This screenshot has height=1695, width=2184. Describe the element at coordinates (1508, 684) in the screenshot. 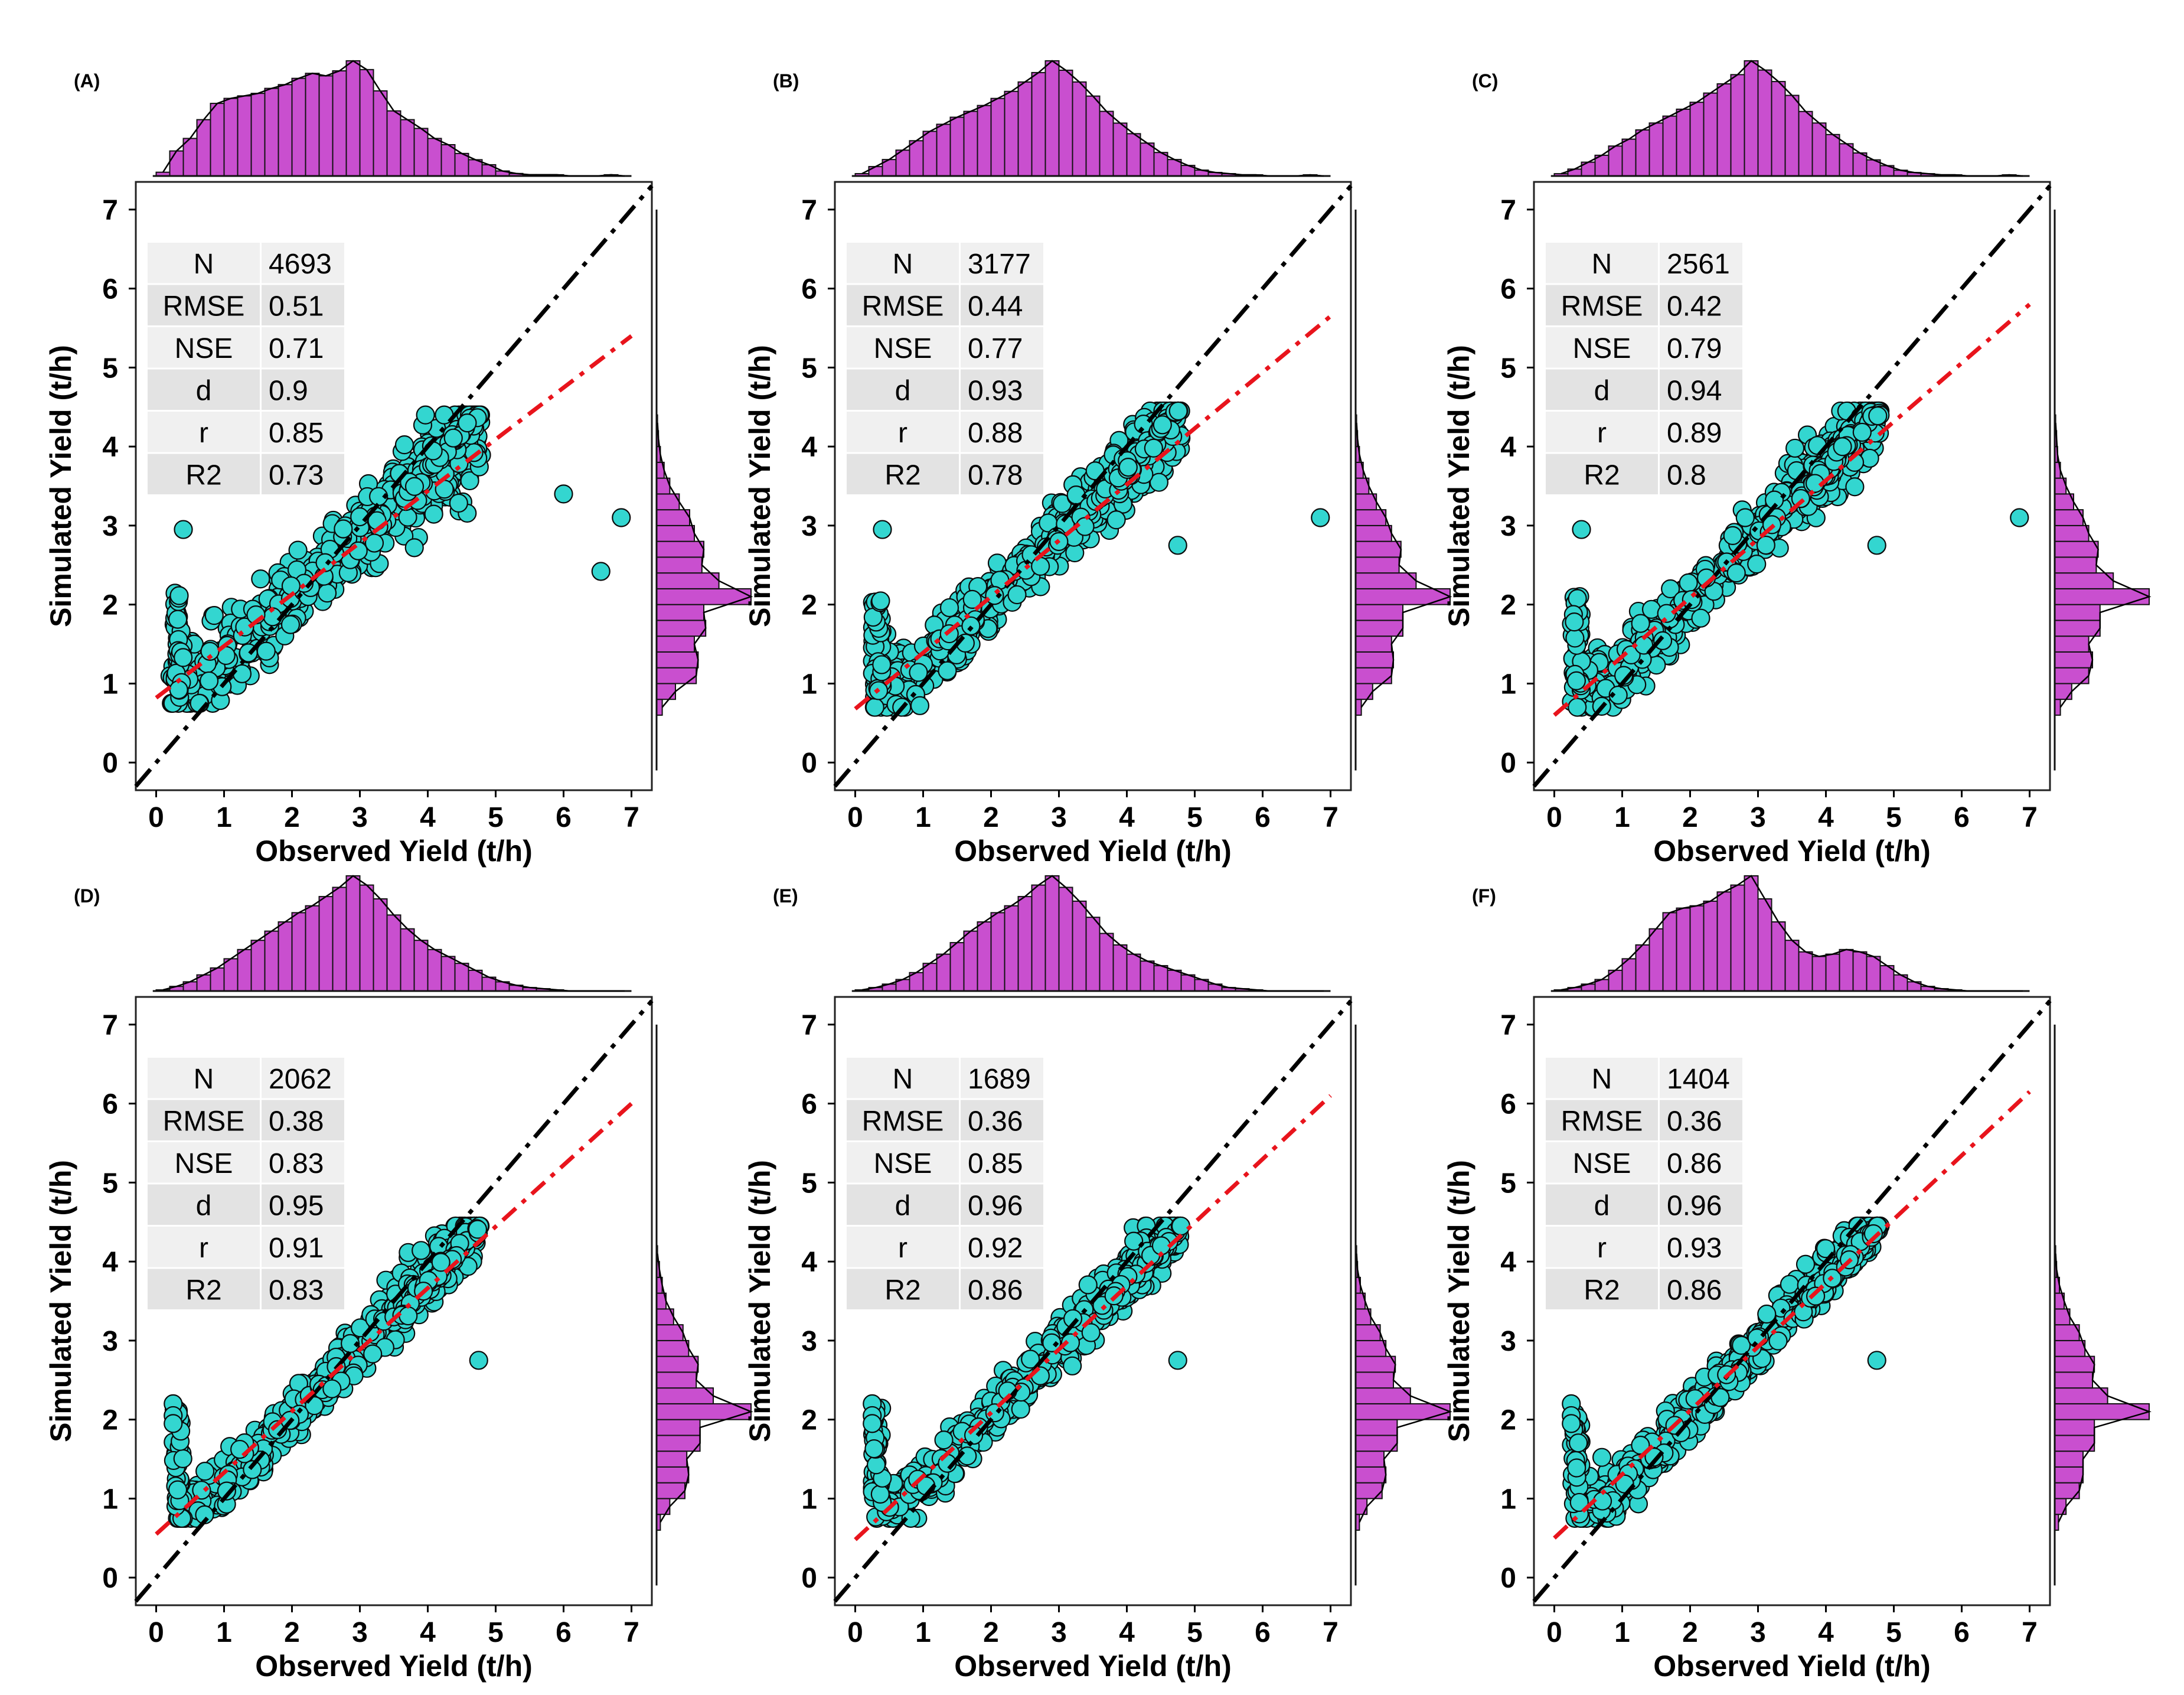

I see `y-tick-label: 1` at that location.